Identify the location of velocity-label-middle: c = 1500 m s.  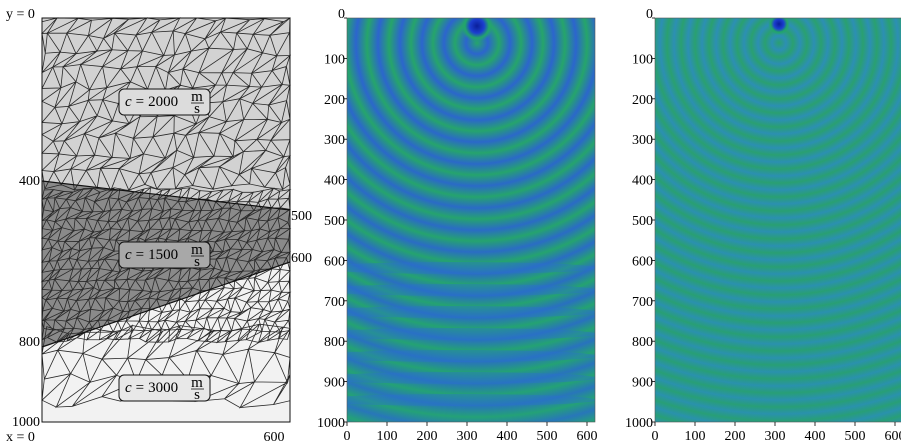
(164, 255).